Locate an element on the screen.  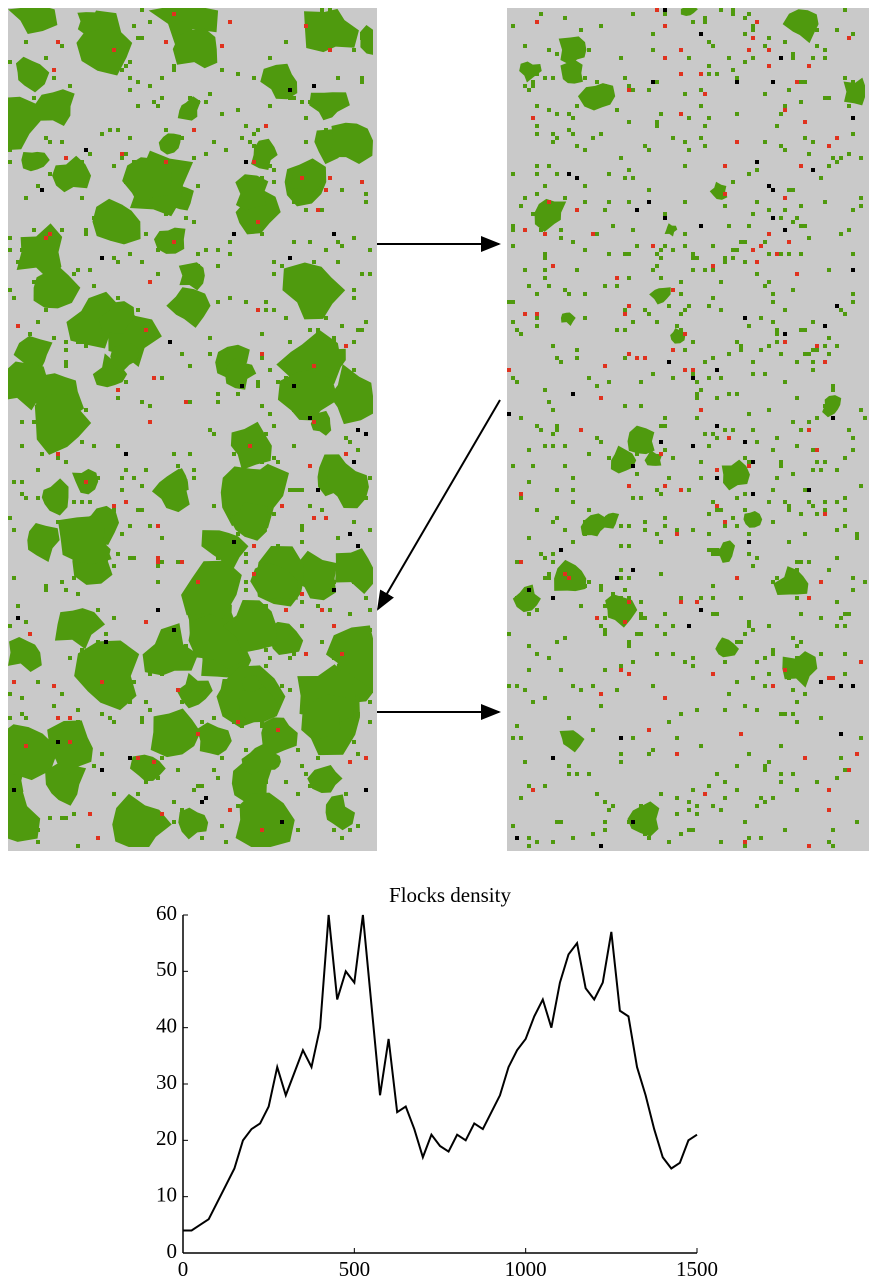
y-tick-label: 10 is located at coordinates (166, 1194).